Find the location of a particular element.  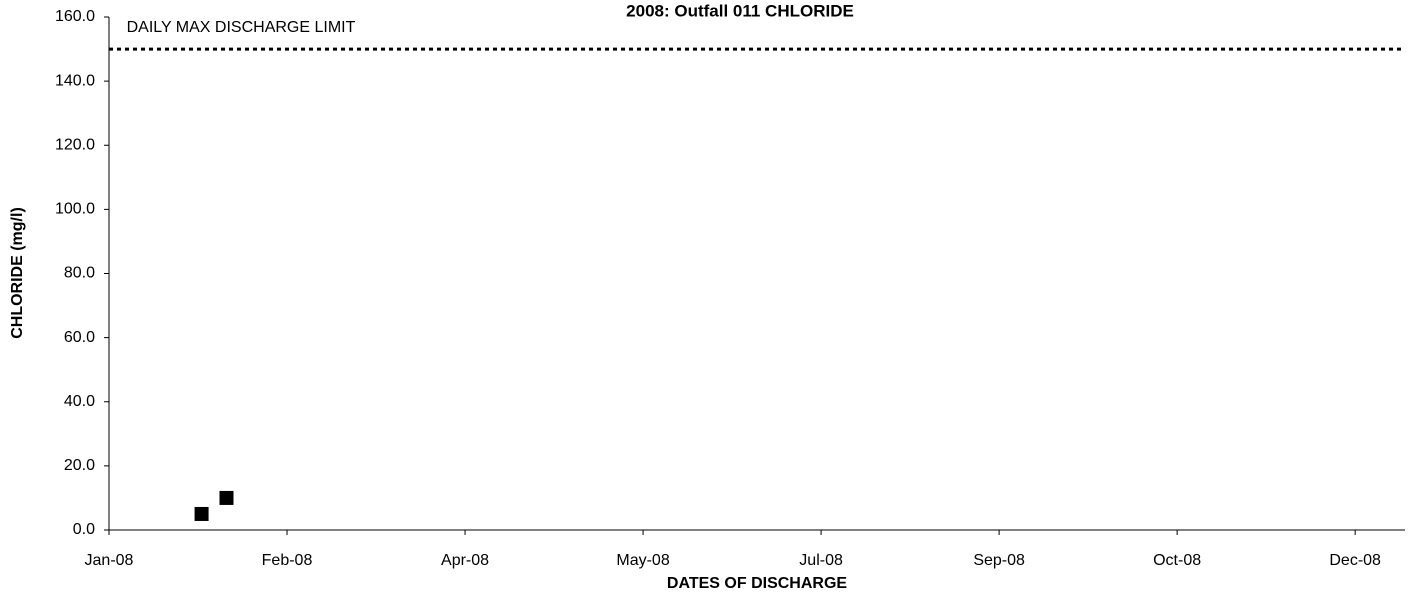

y-tick-label: 140.0 is located at coordinates (75, 80).